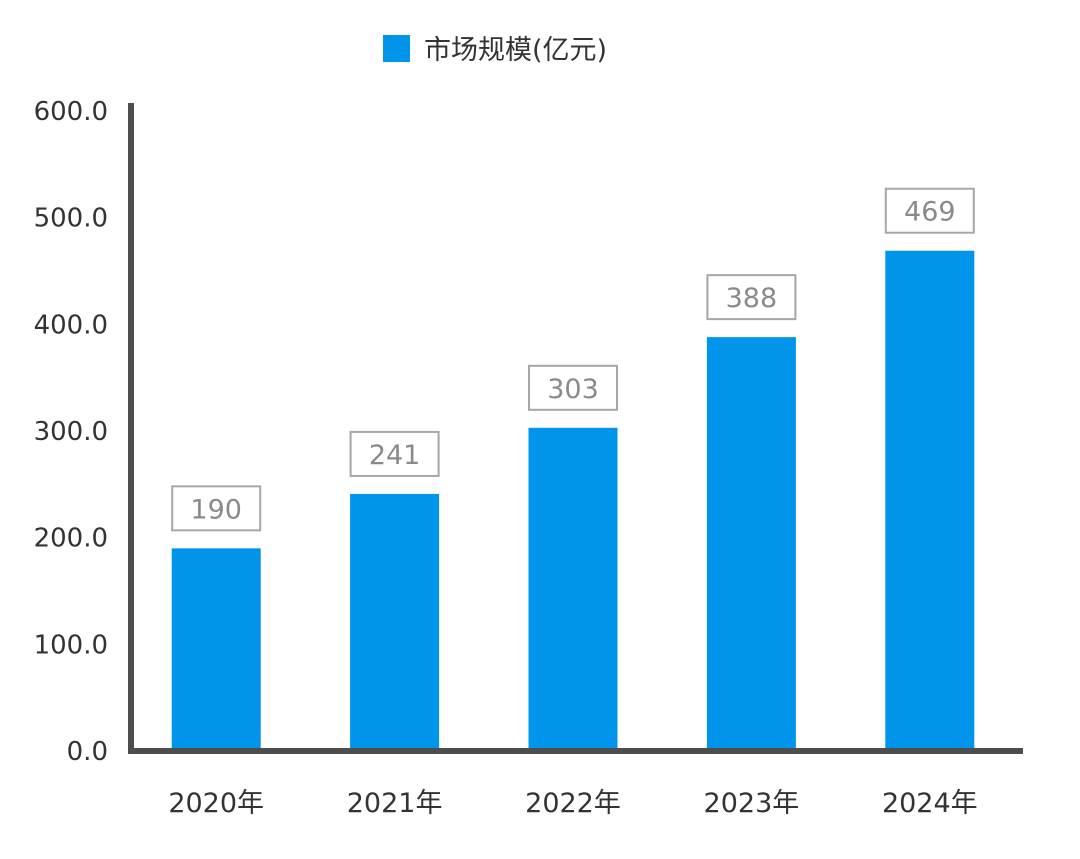 The width and height of the screenshot is (1080, 859). I want to click on y-tick-label: 300.0, so click(71, 432).